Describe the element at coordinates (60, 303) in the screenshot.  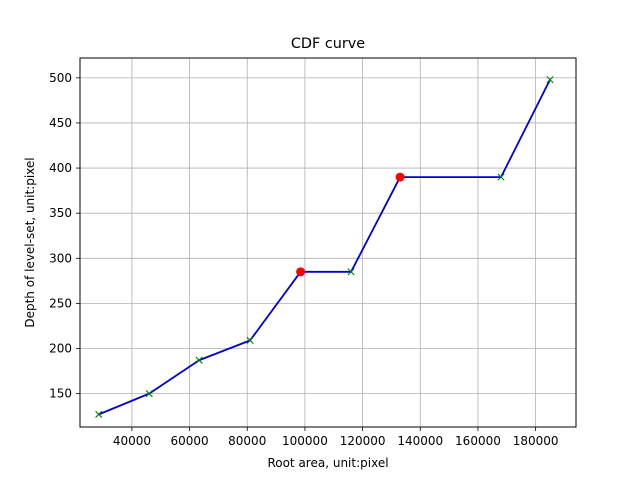
I see `y-tick-label: 250` at that location.